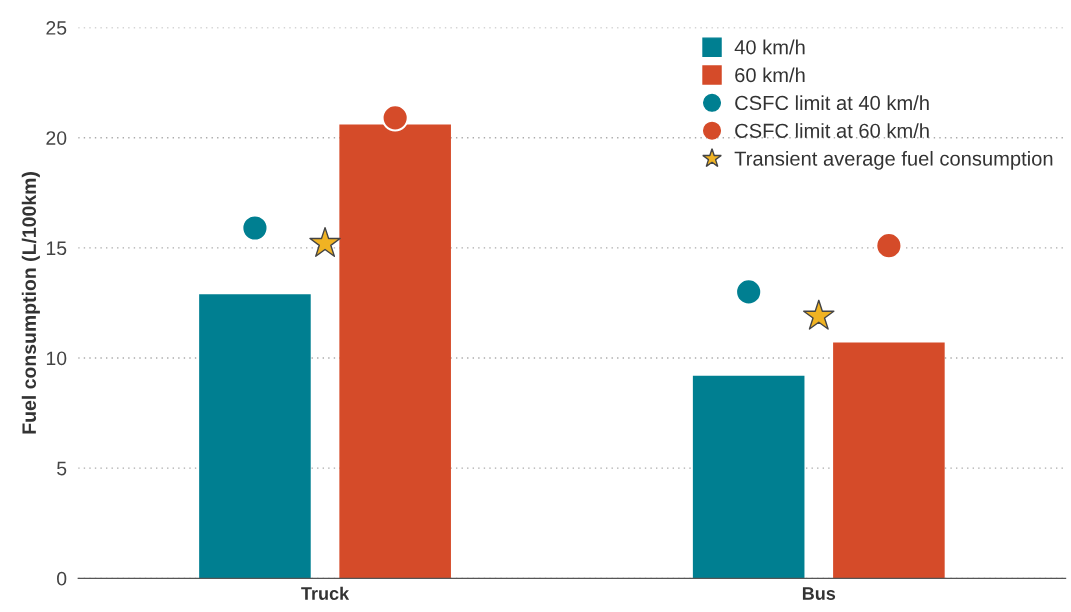 The image size is (1071, 612). Describe the element at coordinates (893, 160) in the screenshot. I see `legend-label: Transient average fuel consumption` at that location.